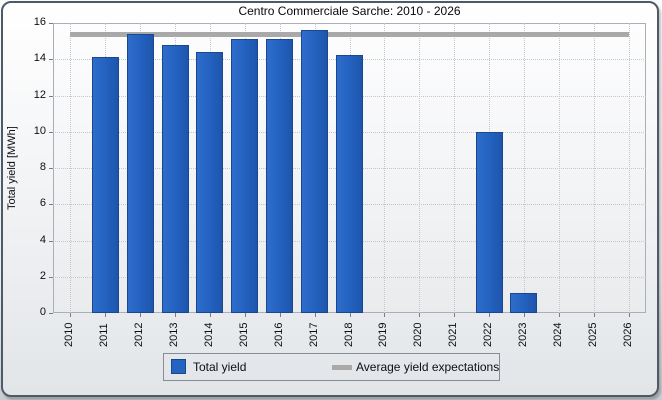 The height and width of the screenshot is (400, 662). What do you see at coordinates (42, 312) in the screenshot?
I see `y-tick-label-0: 0` at bounding box center [42, 312].